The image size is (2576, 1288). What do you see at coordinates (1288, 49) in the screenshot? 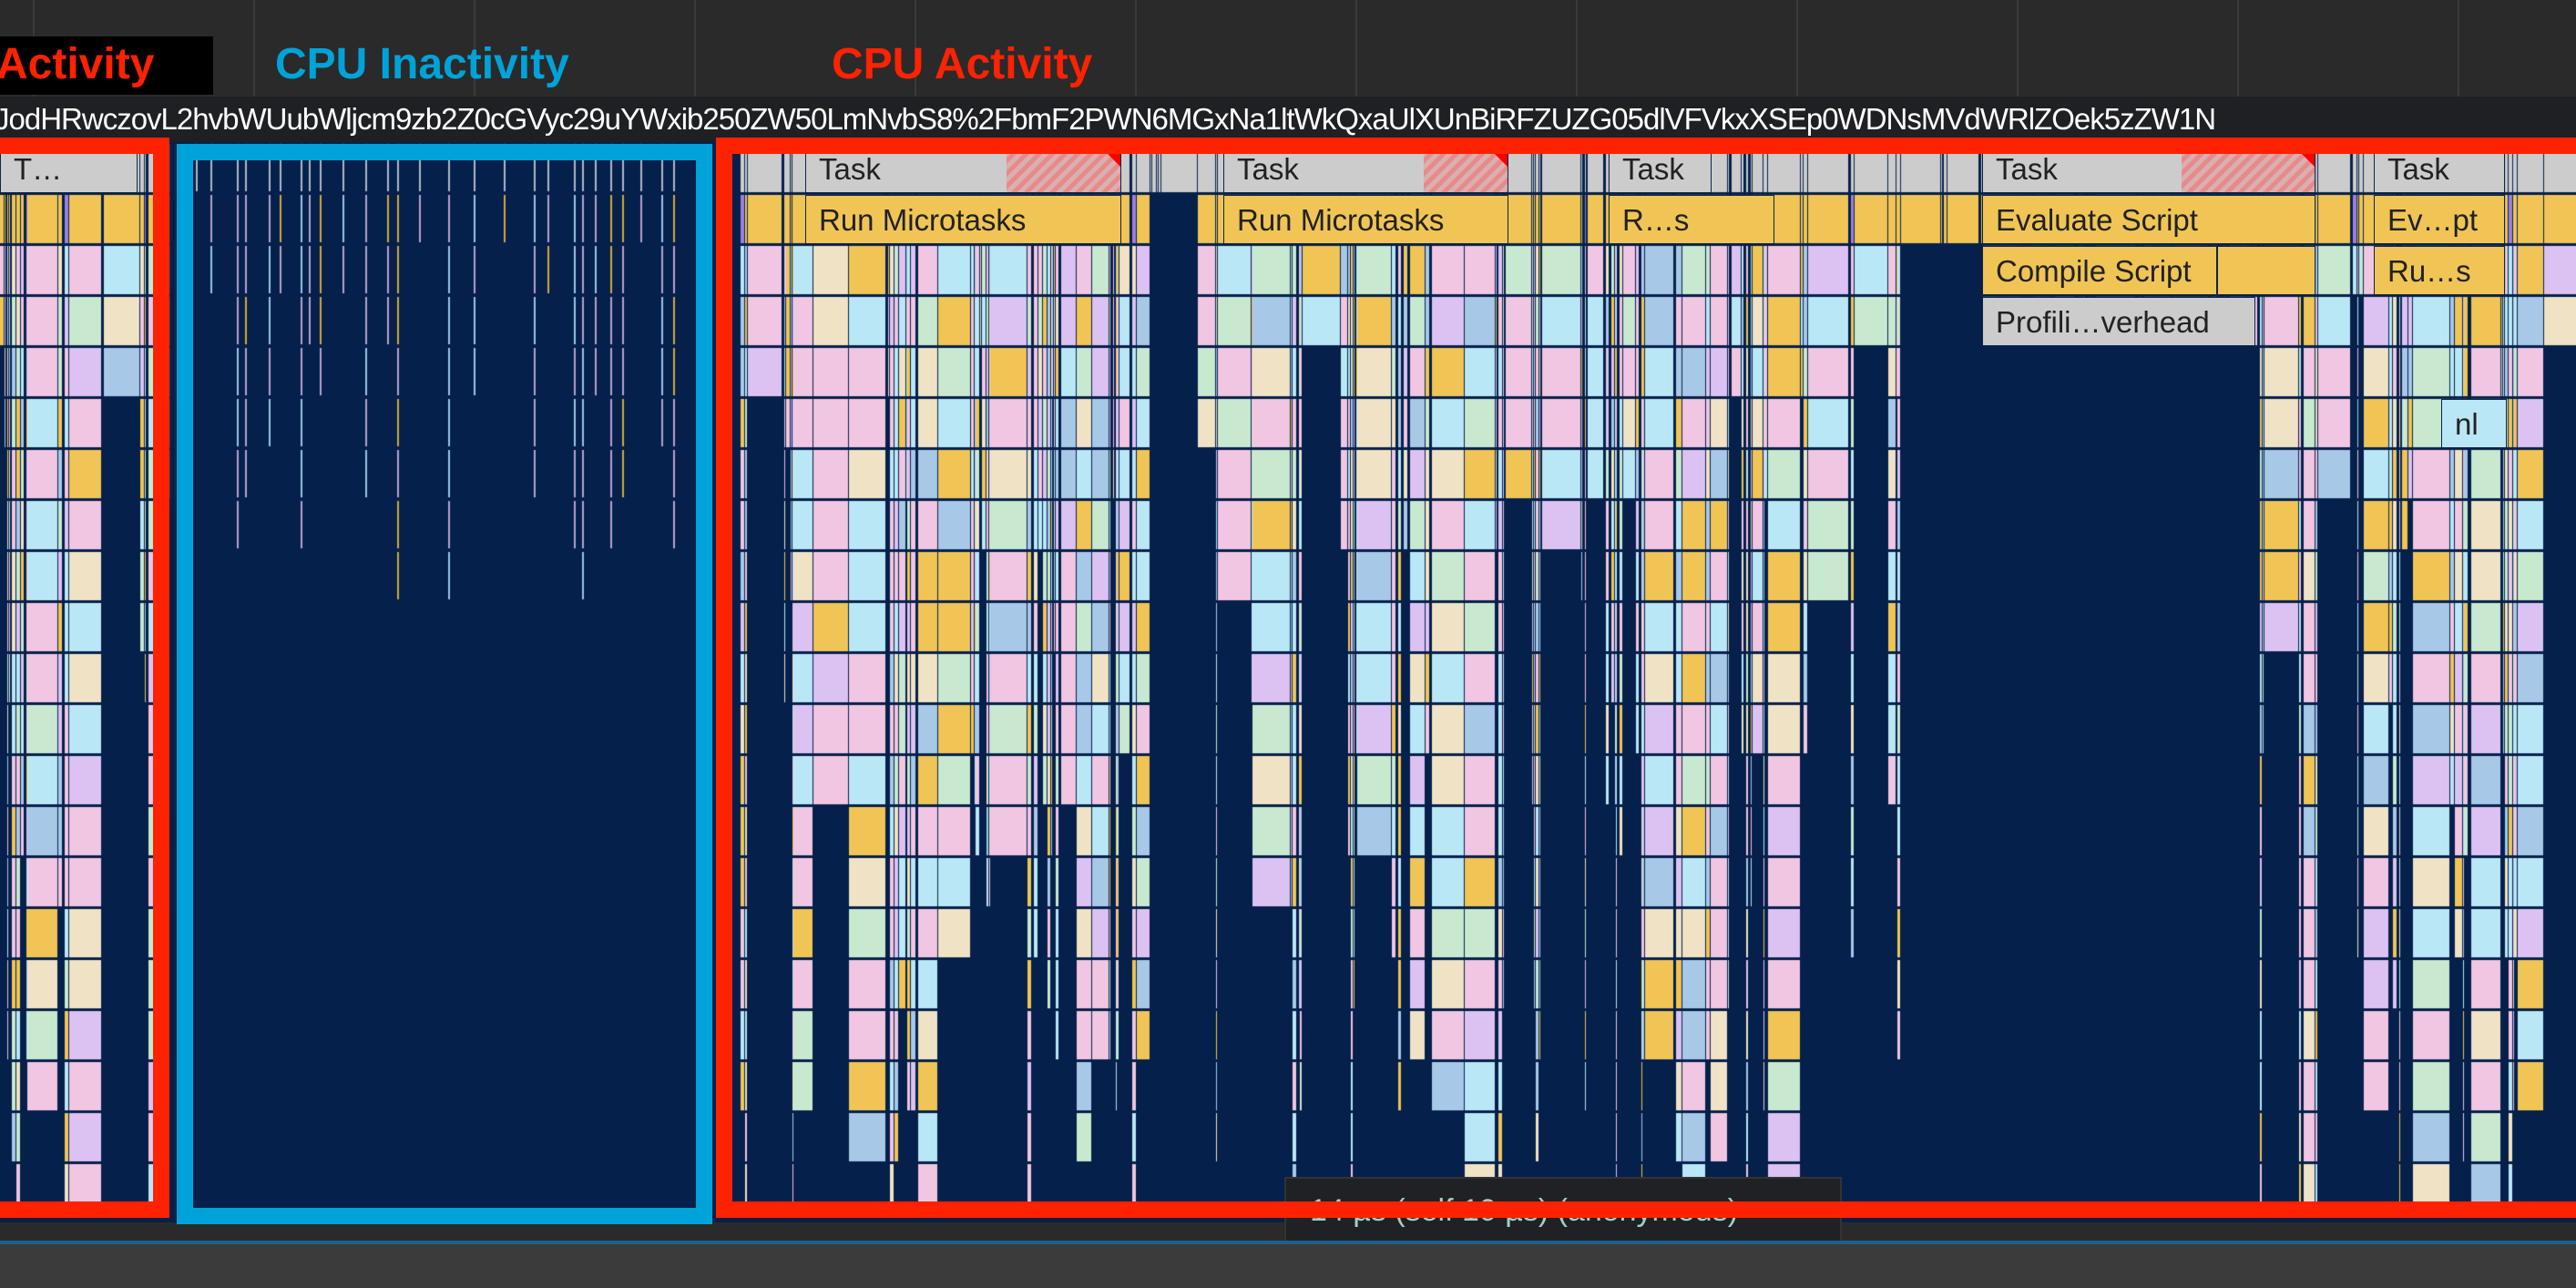
I see `timeline-ruler` at bounding box center [1288, 49].